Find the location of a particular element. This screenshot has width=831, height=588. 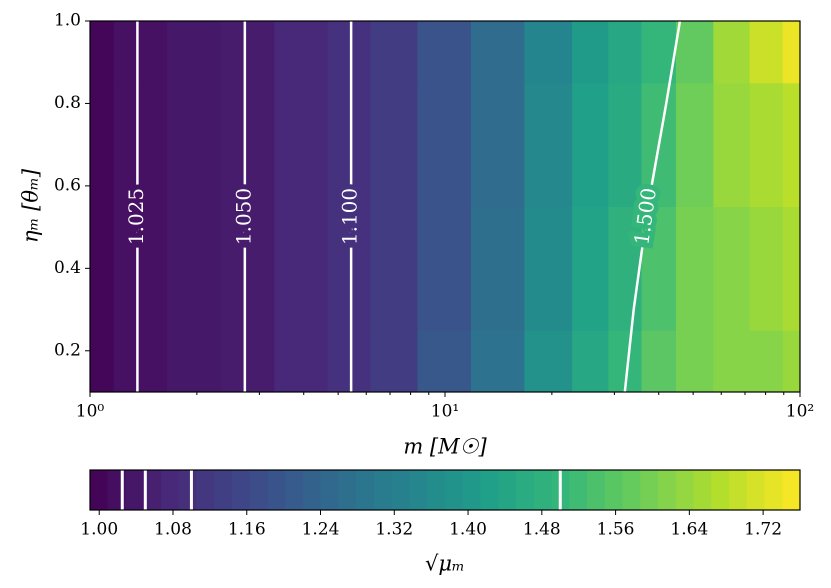

colorbar-tick-label: 1.40 is located at coordinates (468, 530).